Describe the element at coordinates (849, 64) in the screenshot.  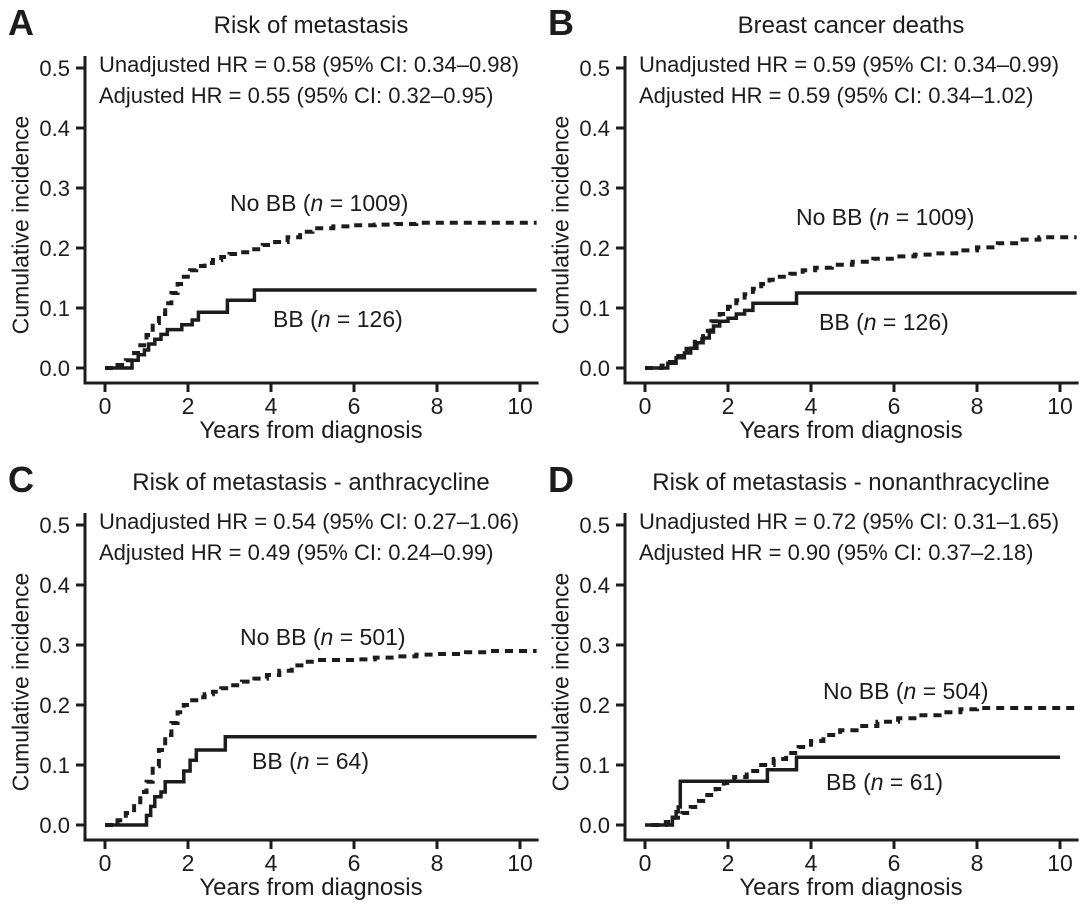
I see `hr-unadjusted-text: Unadjusted HR = 0.59 (95% CI: 0.34–0.99)` at that location.